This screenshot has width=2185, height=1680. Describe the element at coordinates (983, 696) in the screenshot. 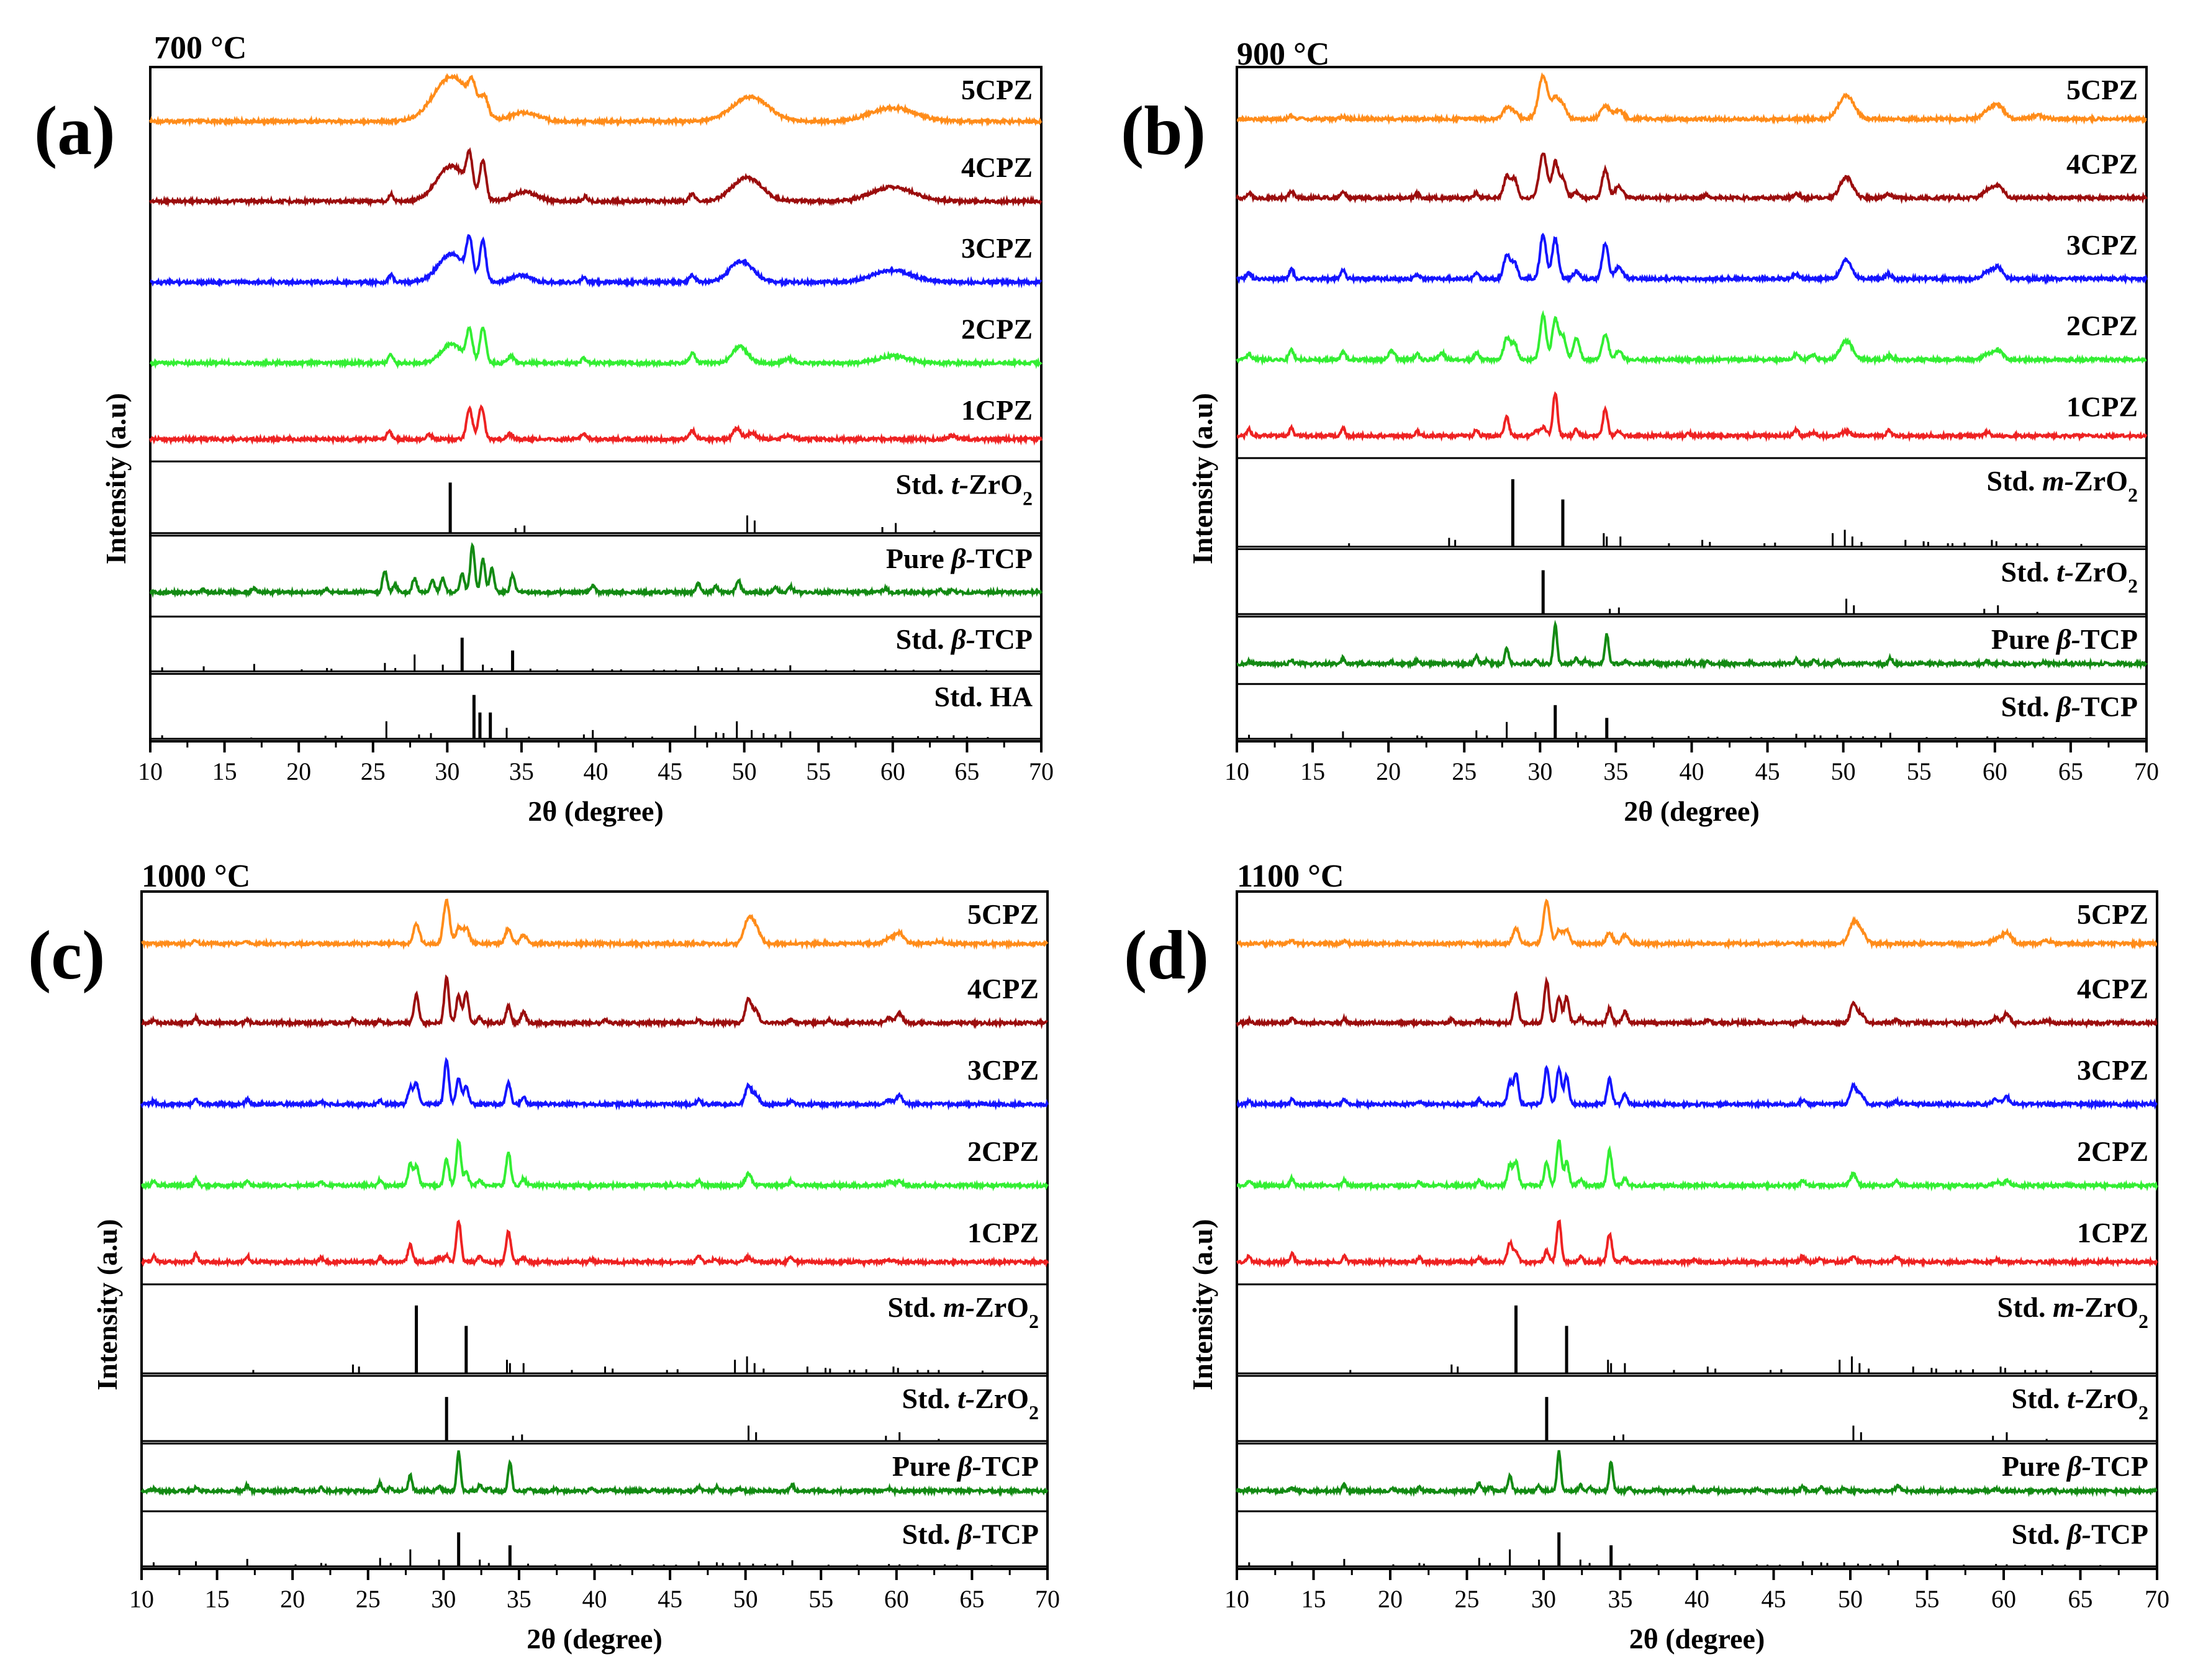

I see `series-label: Std. HA` at that location.